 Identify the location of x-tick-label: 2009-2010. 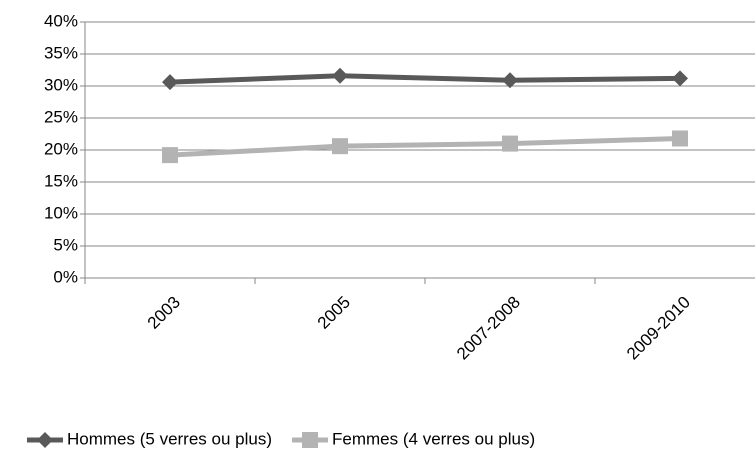
(658, 328).